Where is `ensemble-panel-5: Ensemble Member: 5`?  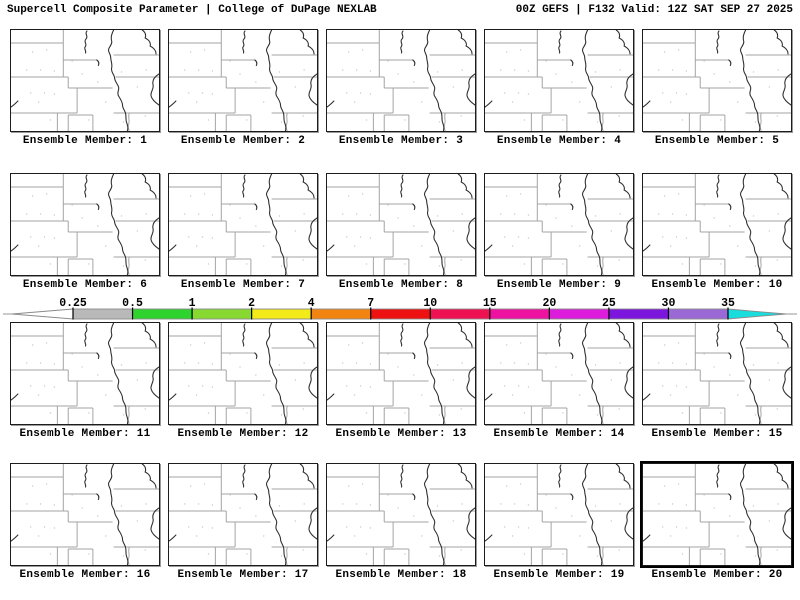 ensemble-panel-5: Ensemble Member: 5 is located at coordinates (717, 88).